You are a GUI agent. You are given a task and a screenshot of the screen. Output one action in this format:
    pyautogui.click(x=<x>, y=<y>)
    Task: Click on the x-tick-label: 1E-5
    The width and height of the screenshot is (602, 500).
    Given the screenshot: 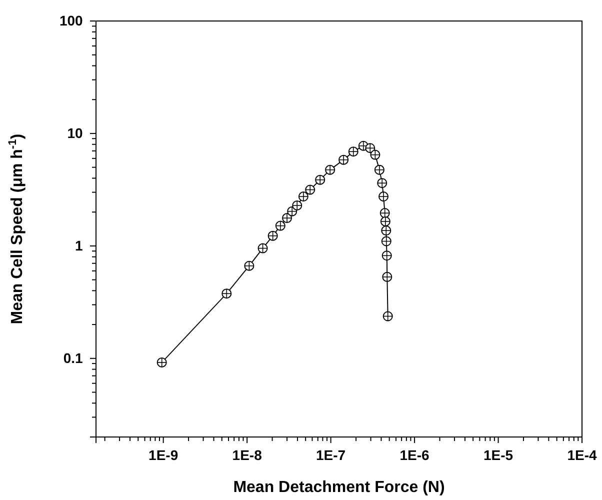 What is the action you would take?
    pyautogui.click(x=498, y=455)
    